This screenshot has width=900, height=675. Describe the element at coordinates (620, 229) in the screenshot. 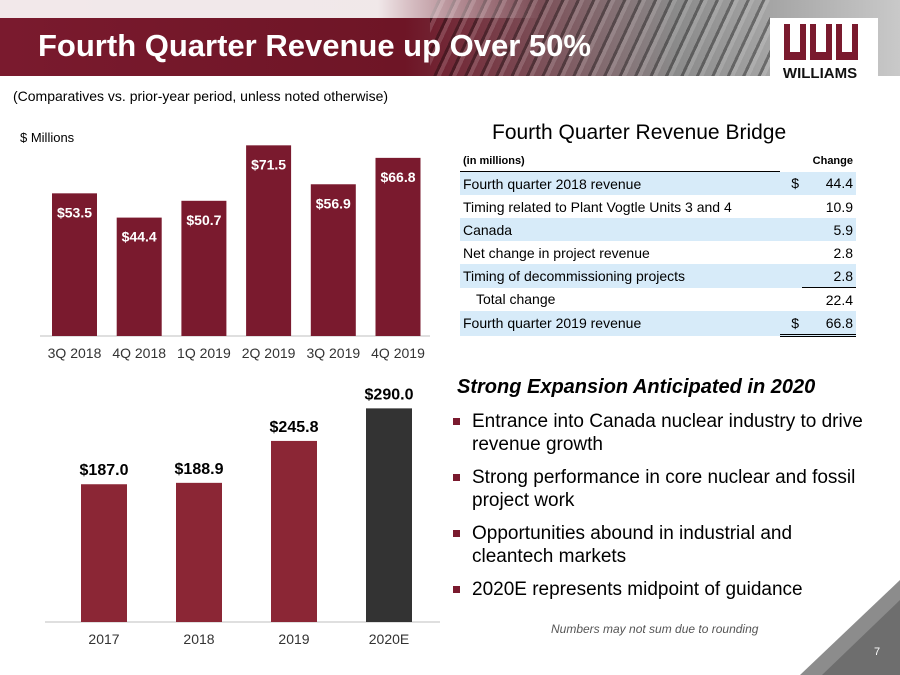

I see `bridge-row-label: Canada` at that location.